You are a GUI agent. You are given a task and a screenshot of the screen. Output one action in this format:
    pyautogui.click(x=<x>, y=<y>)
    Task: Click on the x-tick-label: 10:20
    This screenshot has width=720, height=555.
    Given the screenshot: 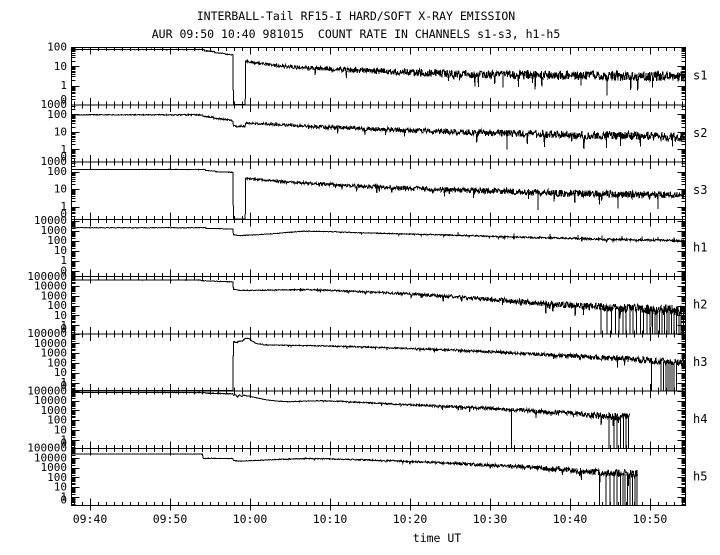 What is the action you would take?
    pyautogui.click(x=410, y=519)
    